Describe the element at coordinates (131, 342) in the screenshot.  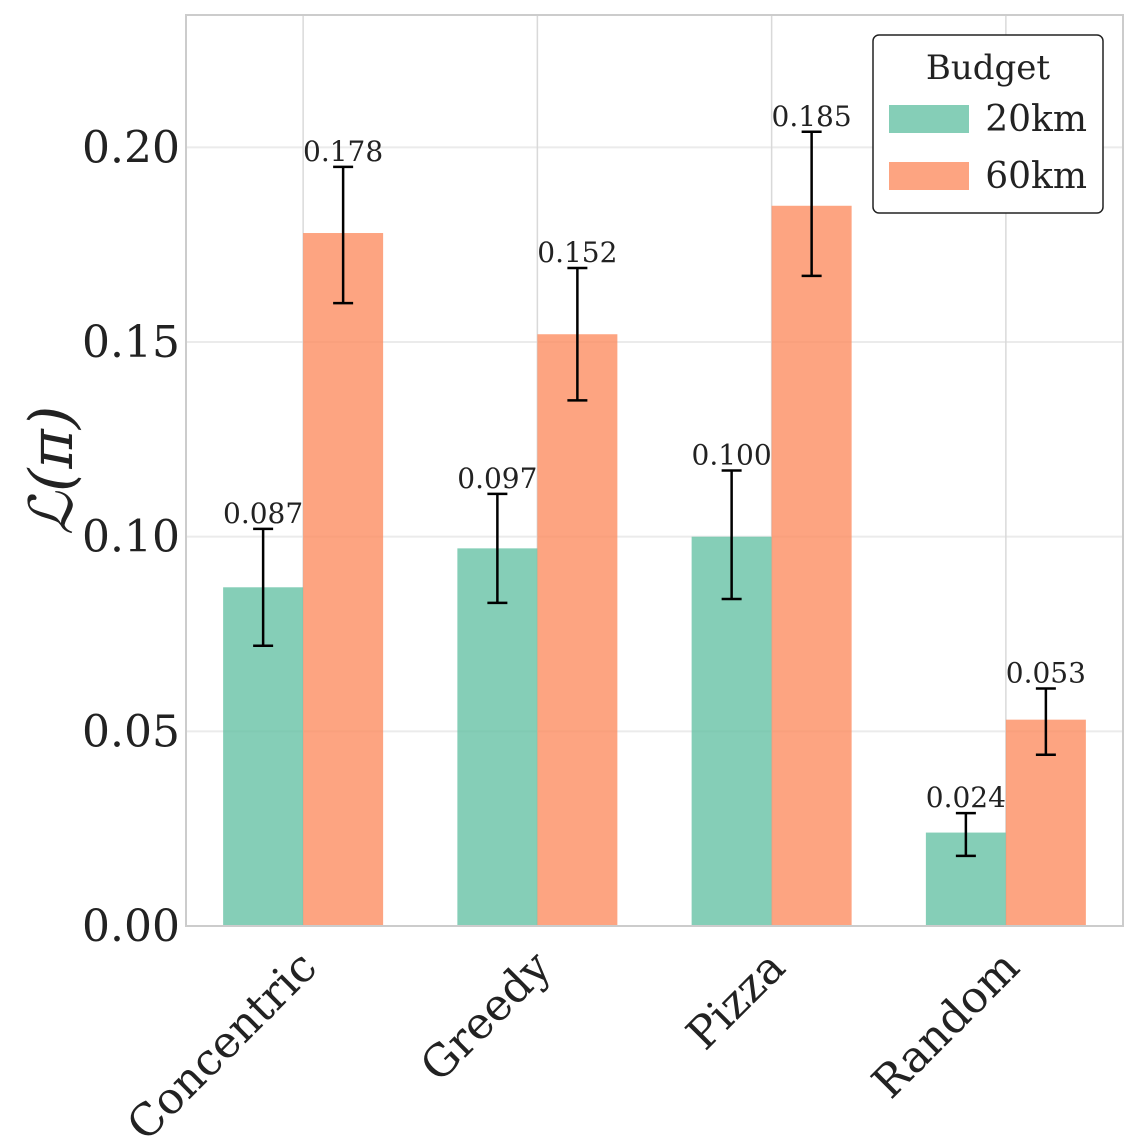
I see `y-tick-label: 0.15` at that location.